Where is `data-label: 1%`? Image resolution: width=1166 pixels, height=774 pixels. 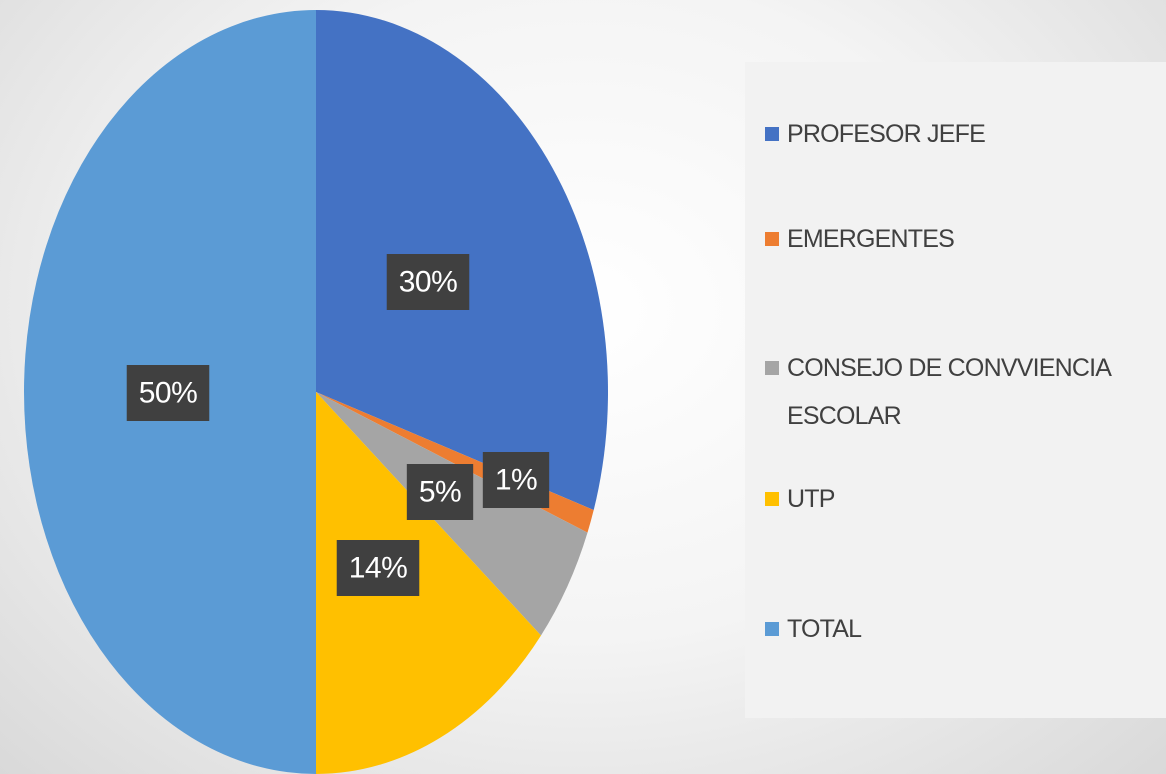 data-label: 1% is located at coordinates (516, 480).